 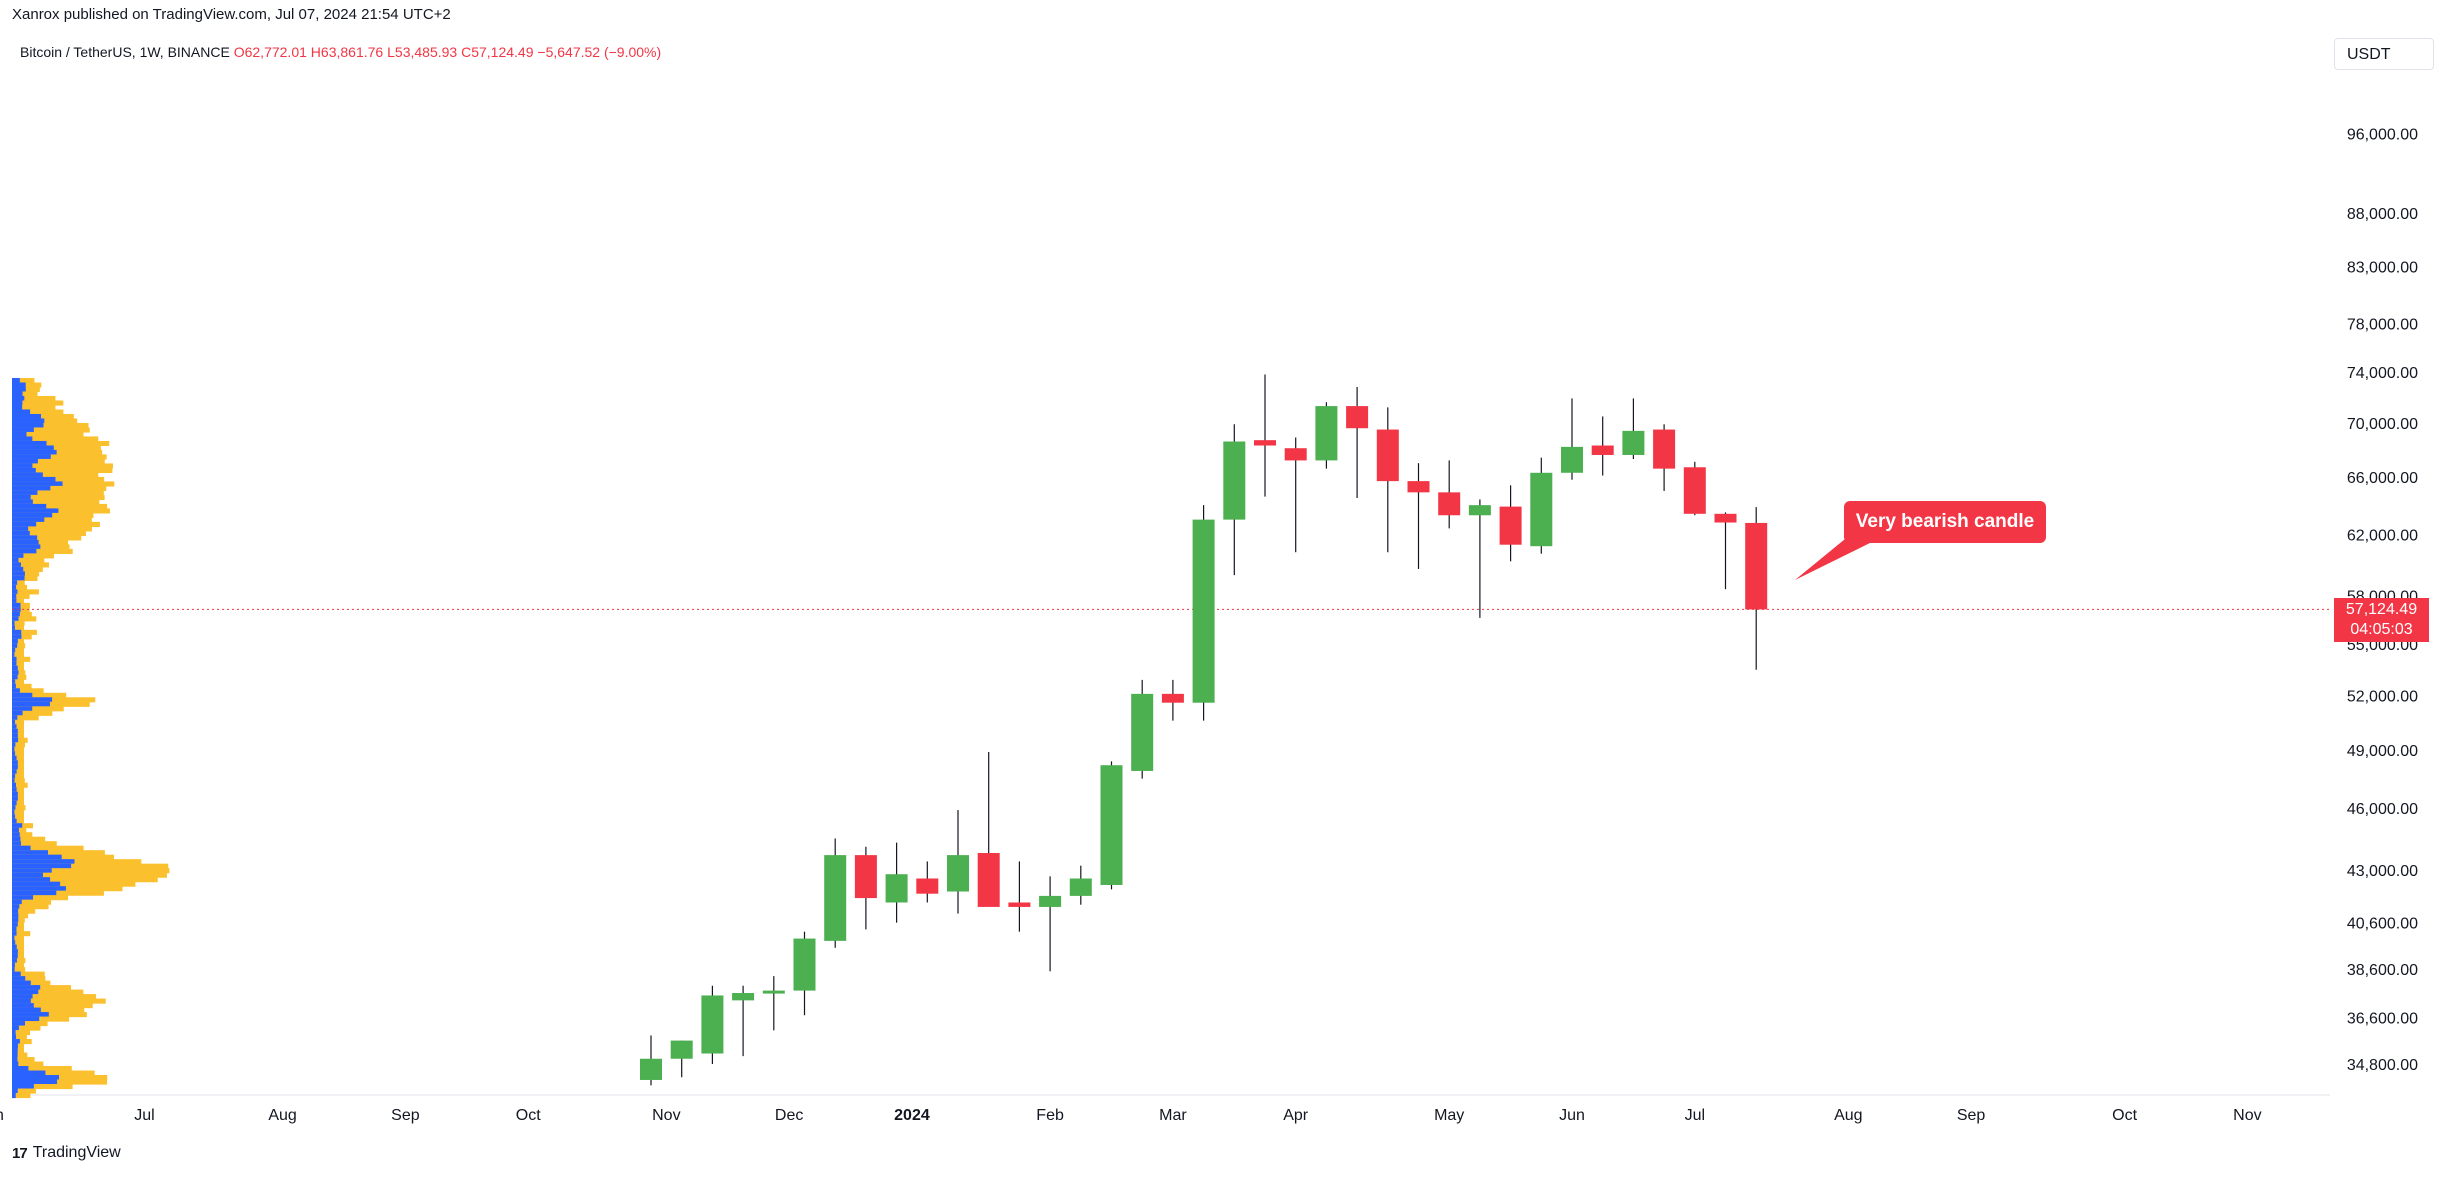 What do you see at coordinates (1945, 522) in the screenshot?
I see `annotation-callout: Very bearish candle` at bounding box center [1945, 522].